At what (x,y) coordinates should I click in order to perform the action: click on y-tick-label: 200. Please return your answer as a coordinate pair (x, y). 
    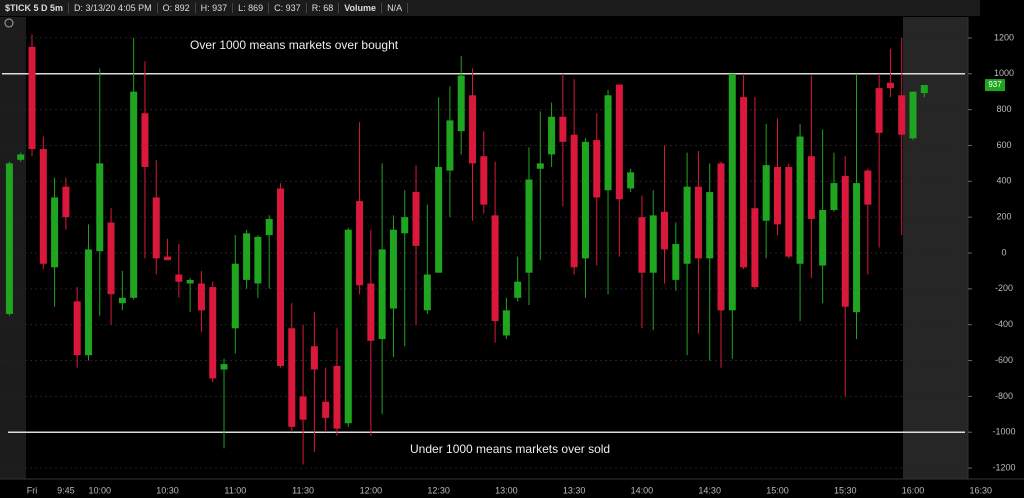
    Looking at the image, I should click on (1003, 217).